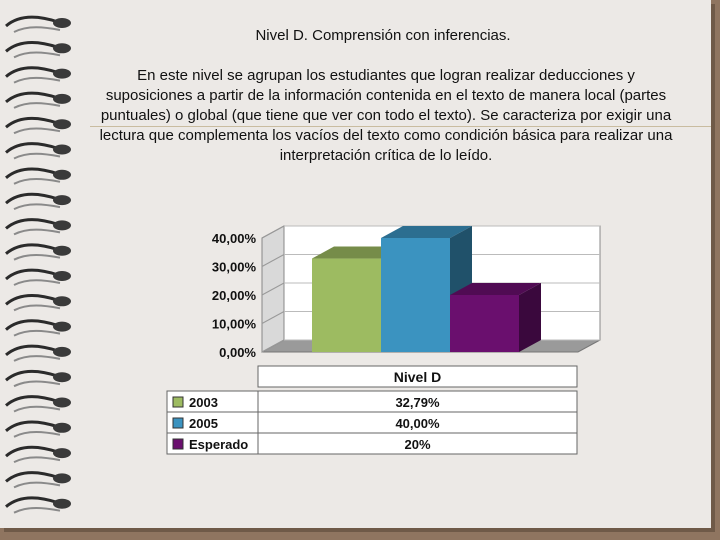 This screenshot has width=720, height=540. Describe the element at coordinates (203, 402) in the screenshot. I see `legend-label: 2003` at that location.